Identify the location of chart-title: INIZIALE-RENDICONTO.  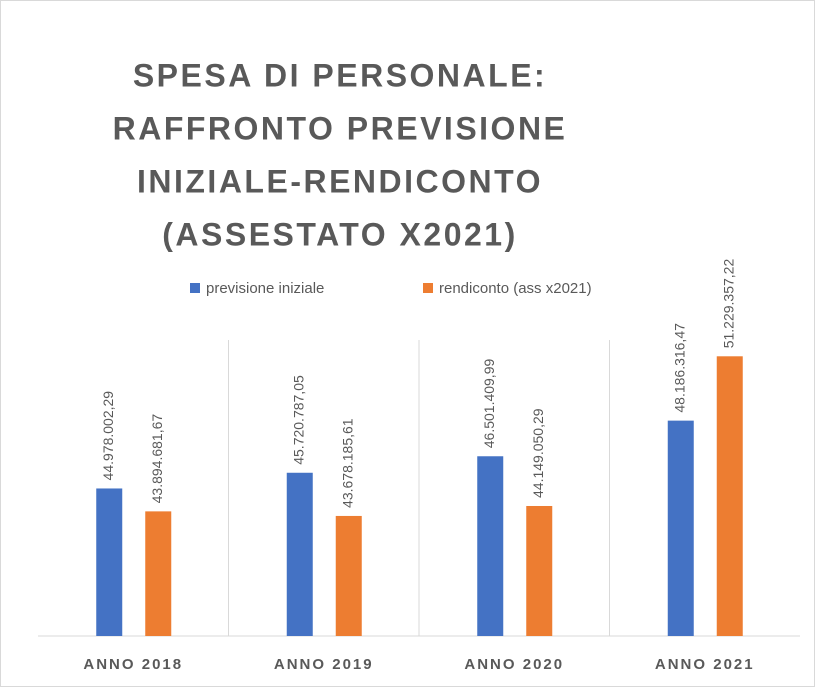
(340, 181).